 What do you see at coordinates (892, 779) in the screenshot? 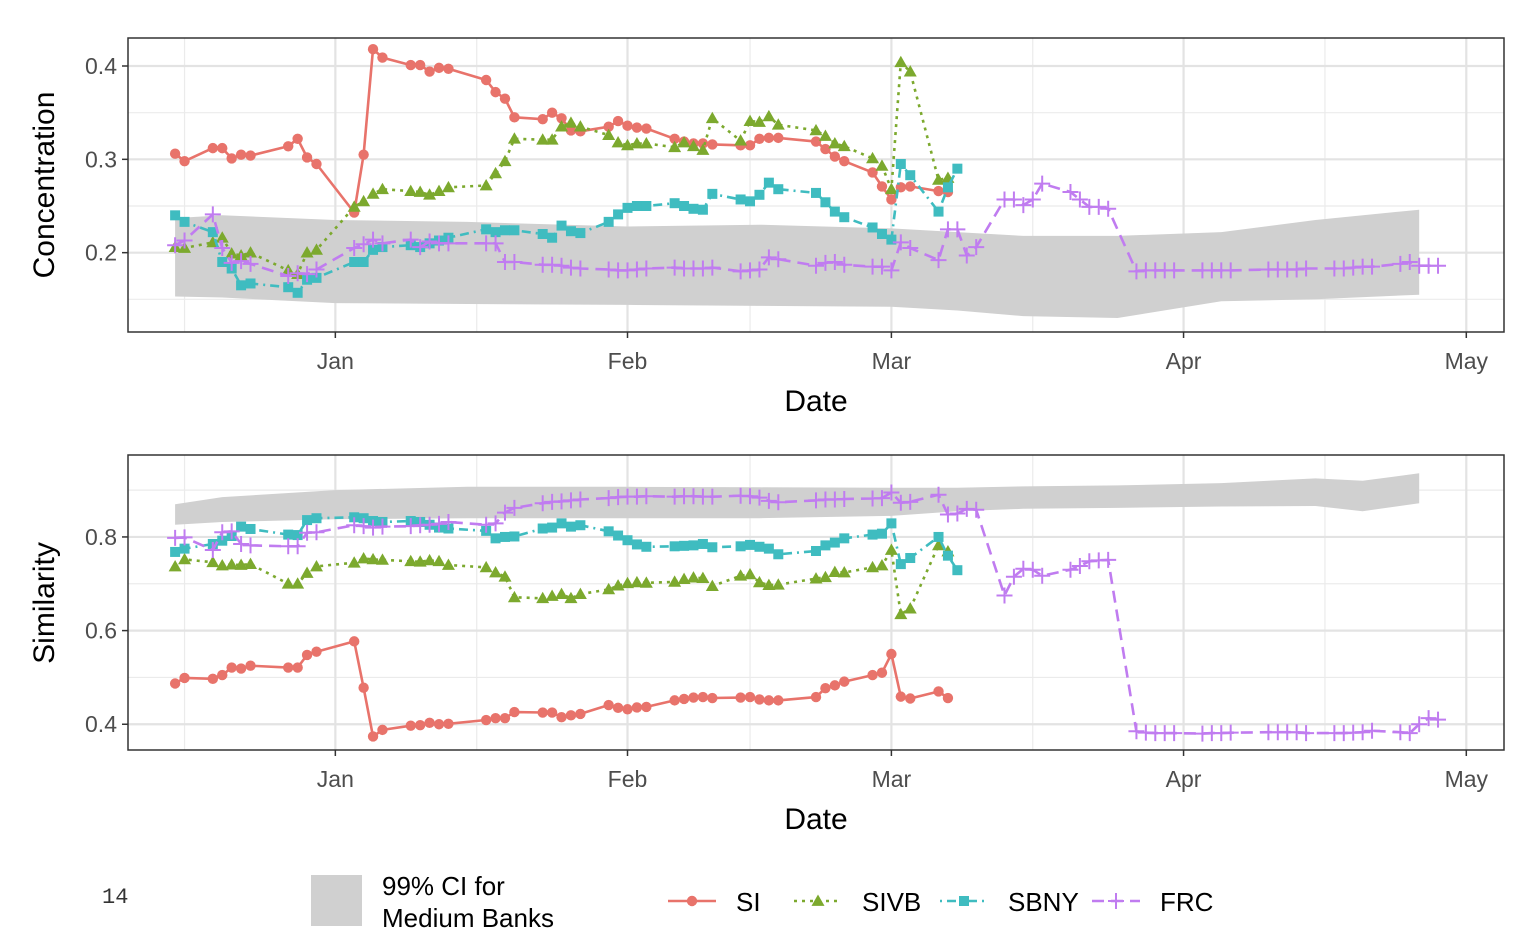
I see `similarity-x-tick-label: Mar` at bounding box center [892, 779].